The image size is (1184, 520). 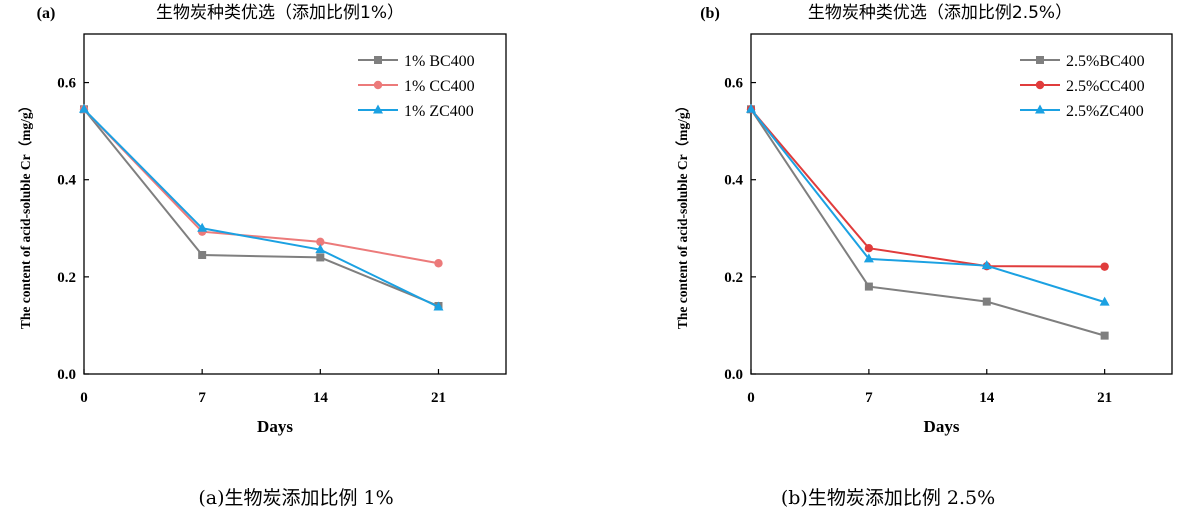 I want to click on chart-b-legend-label: 2.5%ZC400, so click(x=1105, y=111).